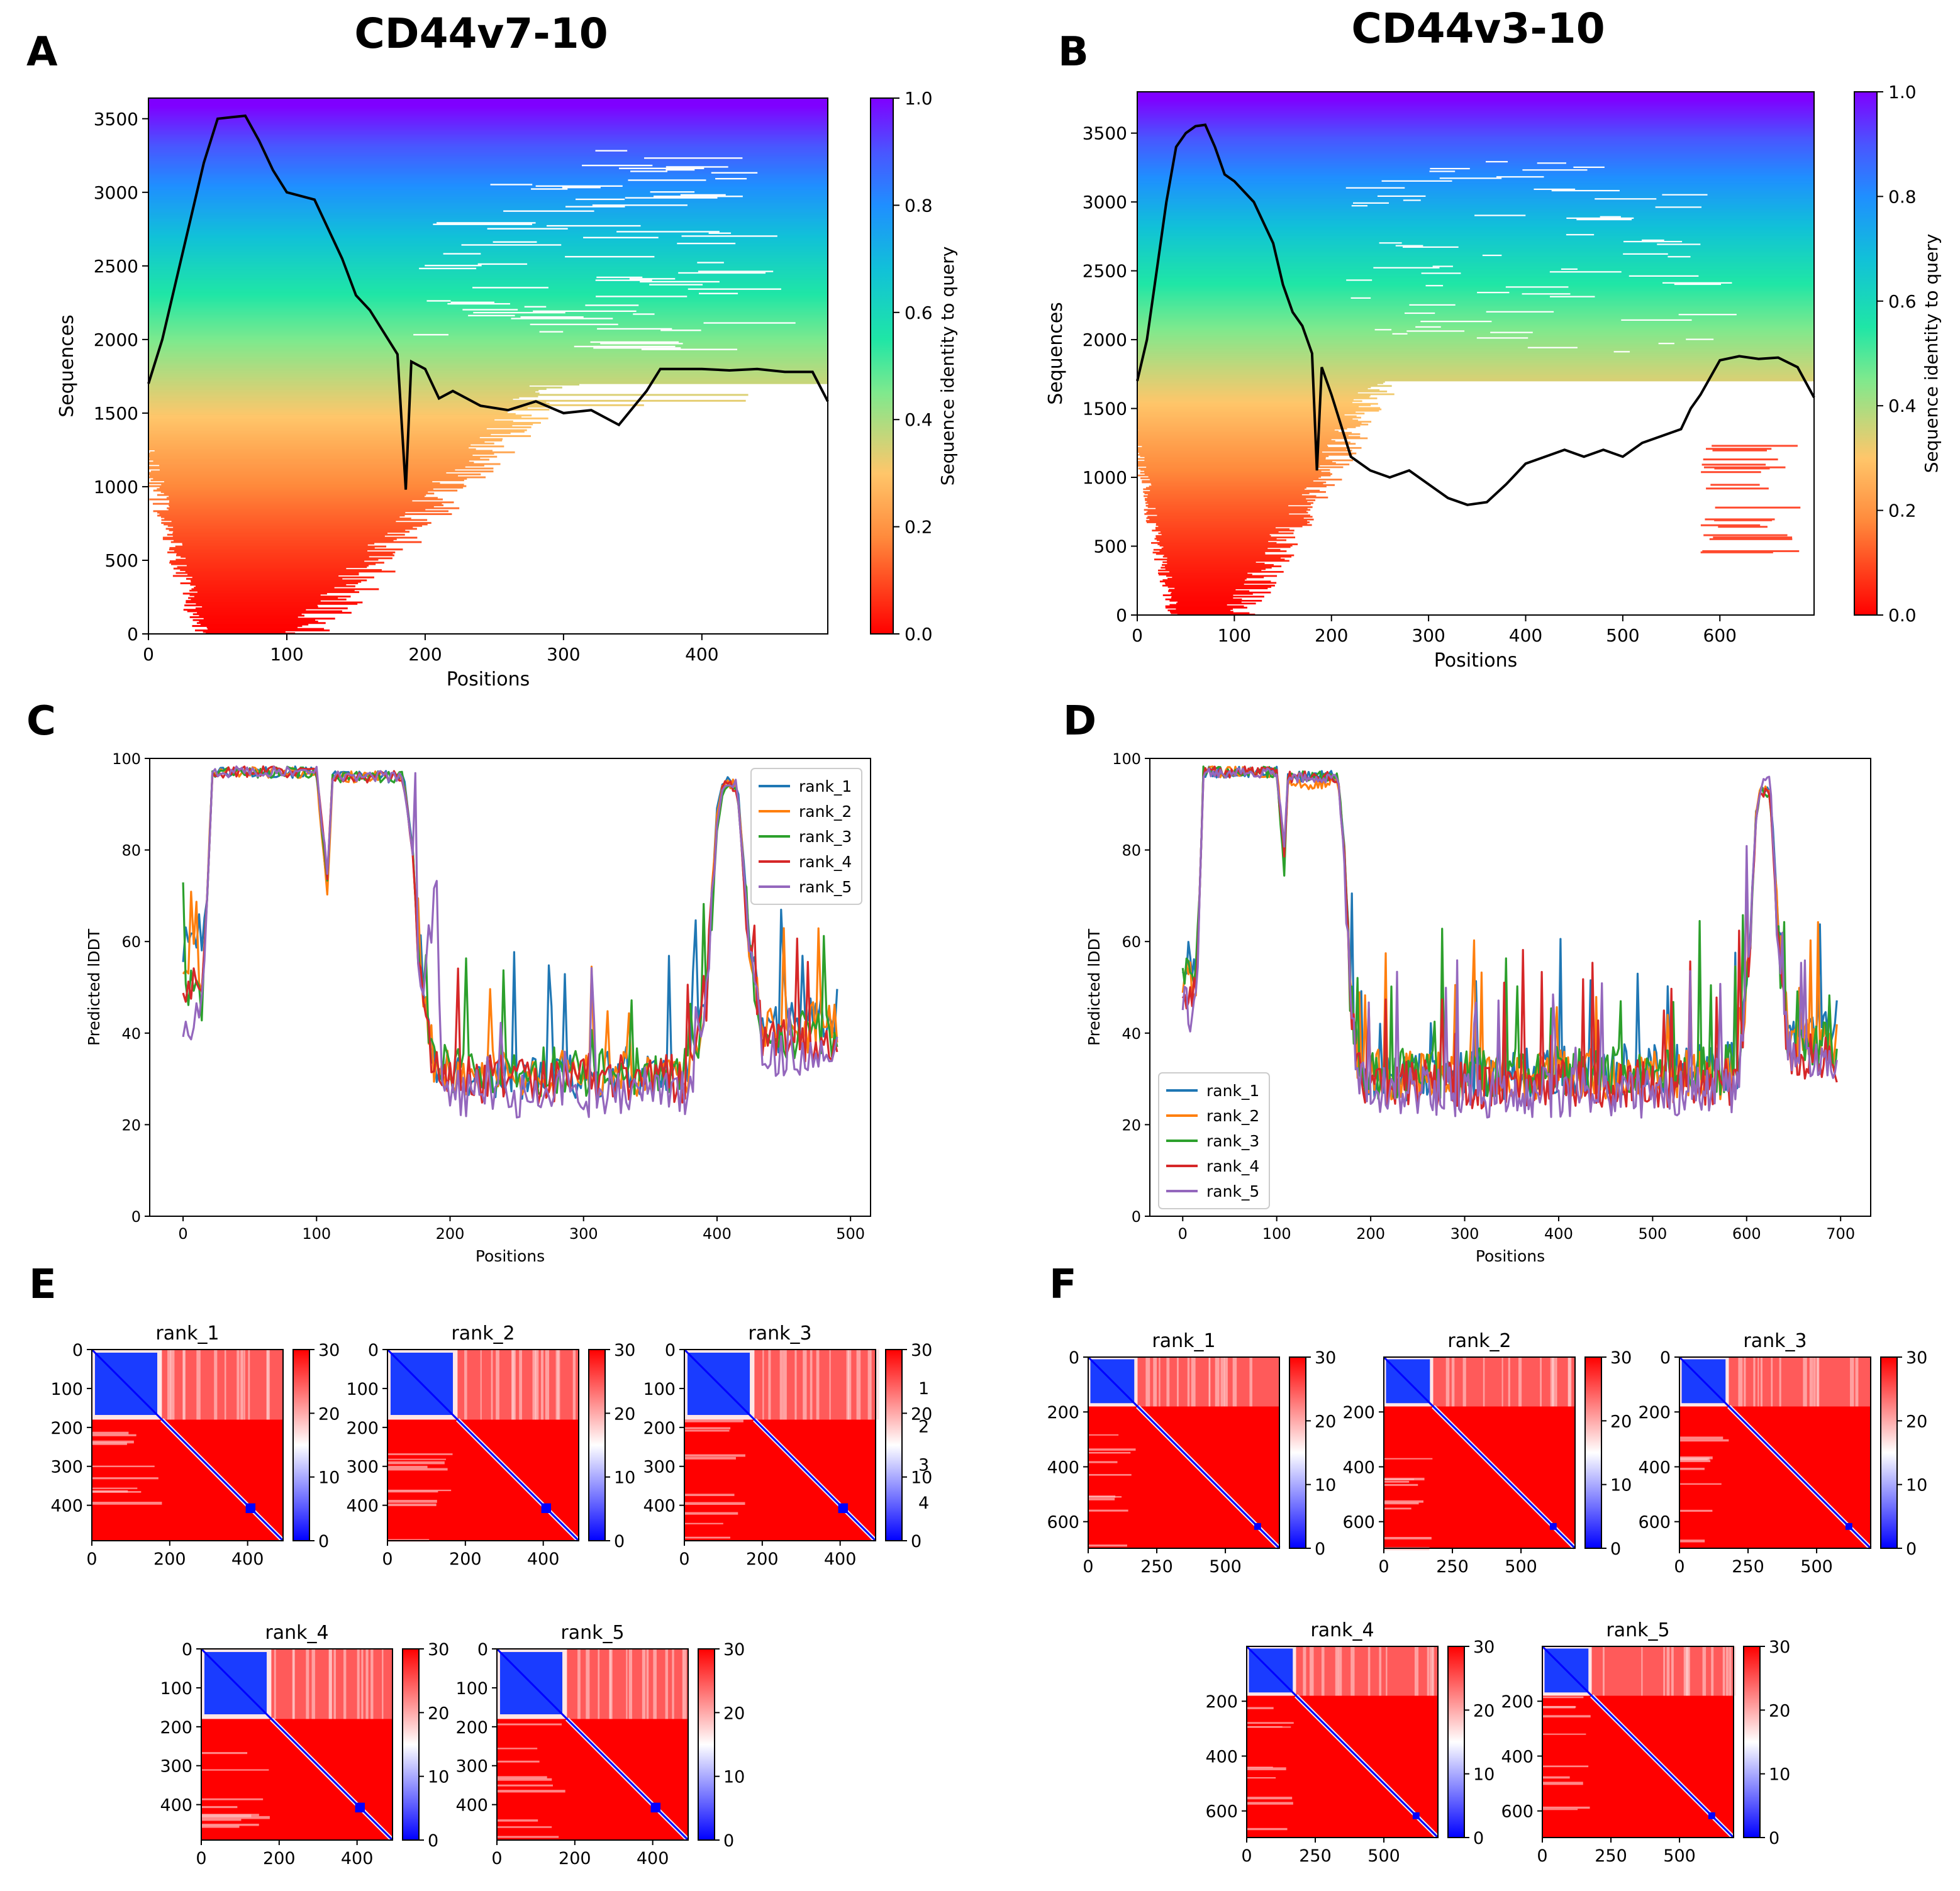  What do you see at coordinates (1480, 1453) in the screenshot?
I see `pae-diagonal` at bounding box center [1480, 1453].